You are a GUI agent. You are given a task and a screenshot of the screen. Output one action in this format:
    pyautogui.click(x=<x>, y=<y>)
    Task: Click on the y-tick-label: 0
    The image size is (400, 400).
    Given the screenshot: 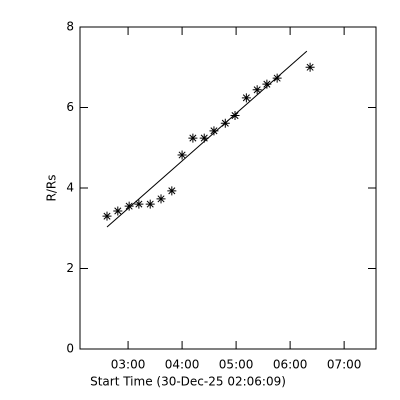 What is the action you would take?
    pyautogui.click(x=70, y=349)
    